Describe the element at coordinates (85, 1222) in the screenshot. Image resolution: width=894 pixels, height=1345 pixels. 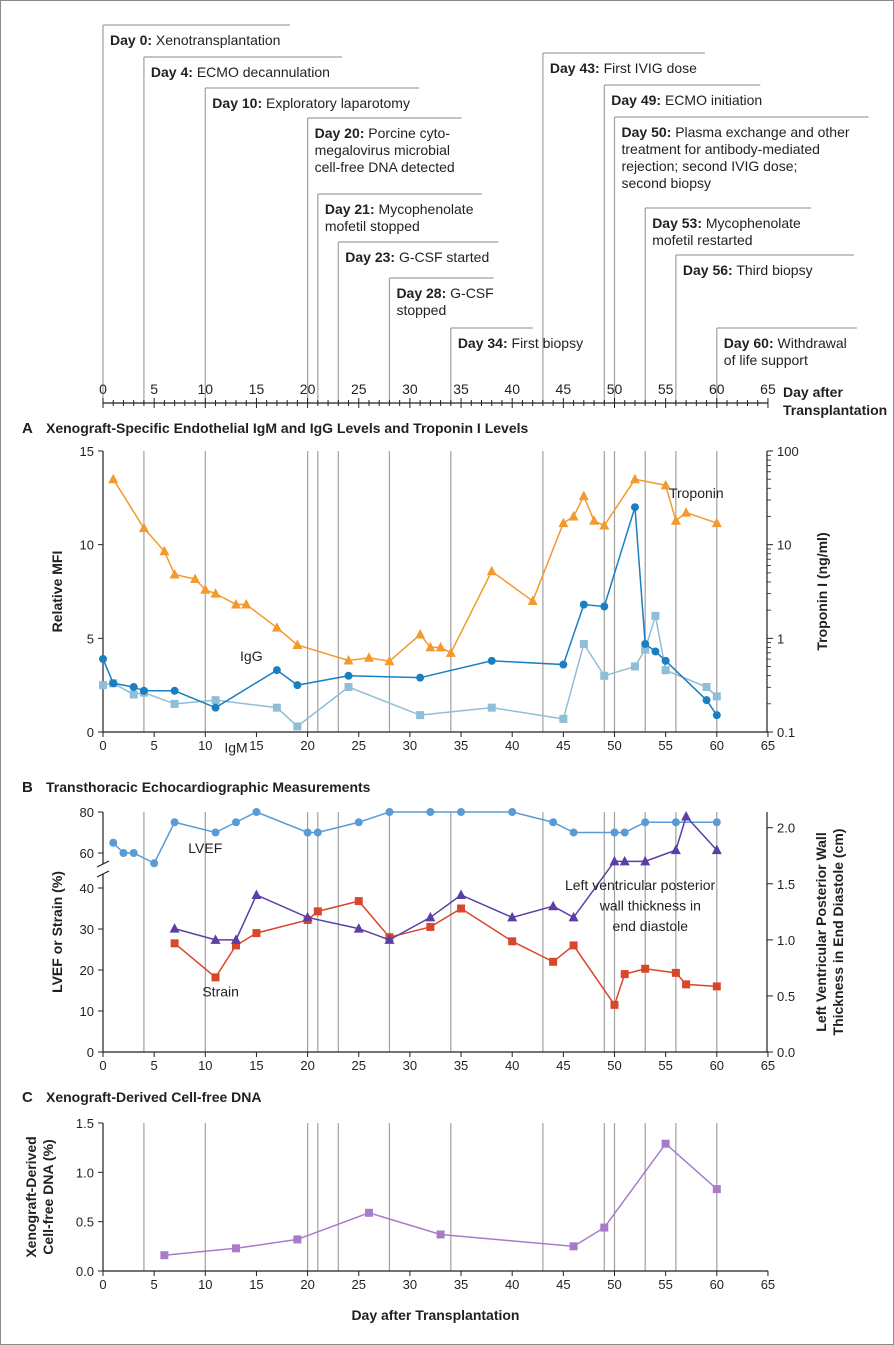
I see `y-tick-label: 0.5` at that location.